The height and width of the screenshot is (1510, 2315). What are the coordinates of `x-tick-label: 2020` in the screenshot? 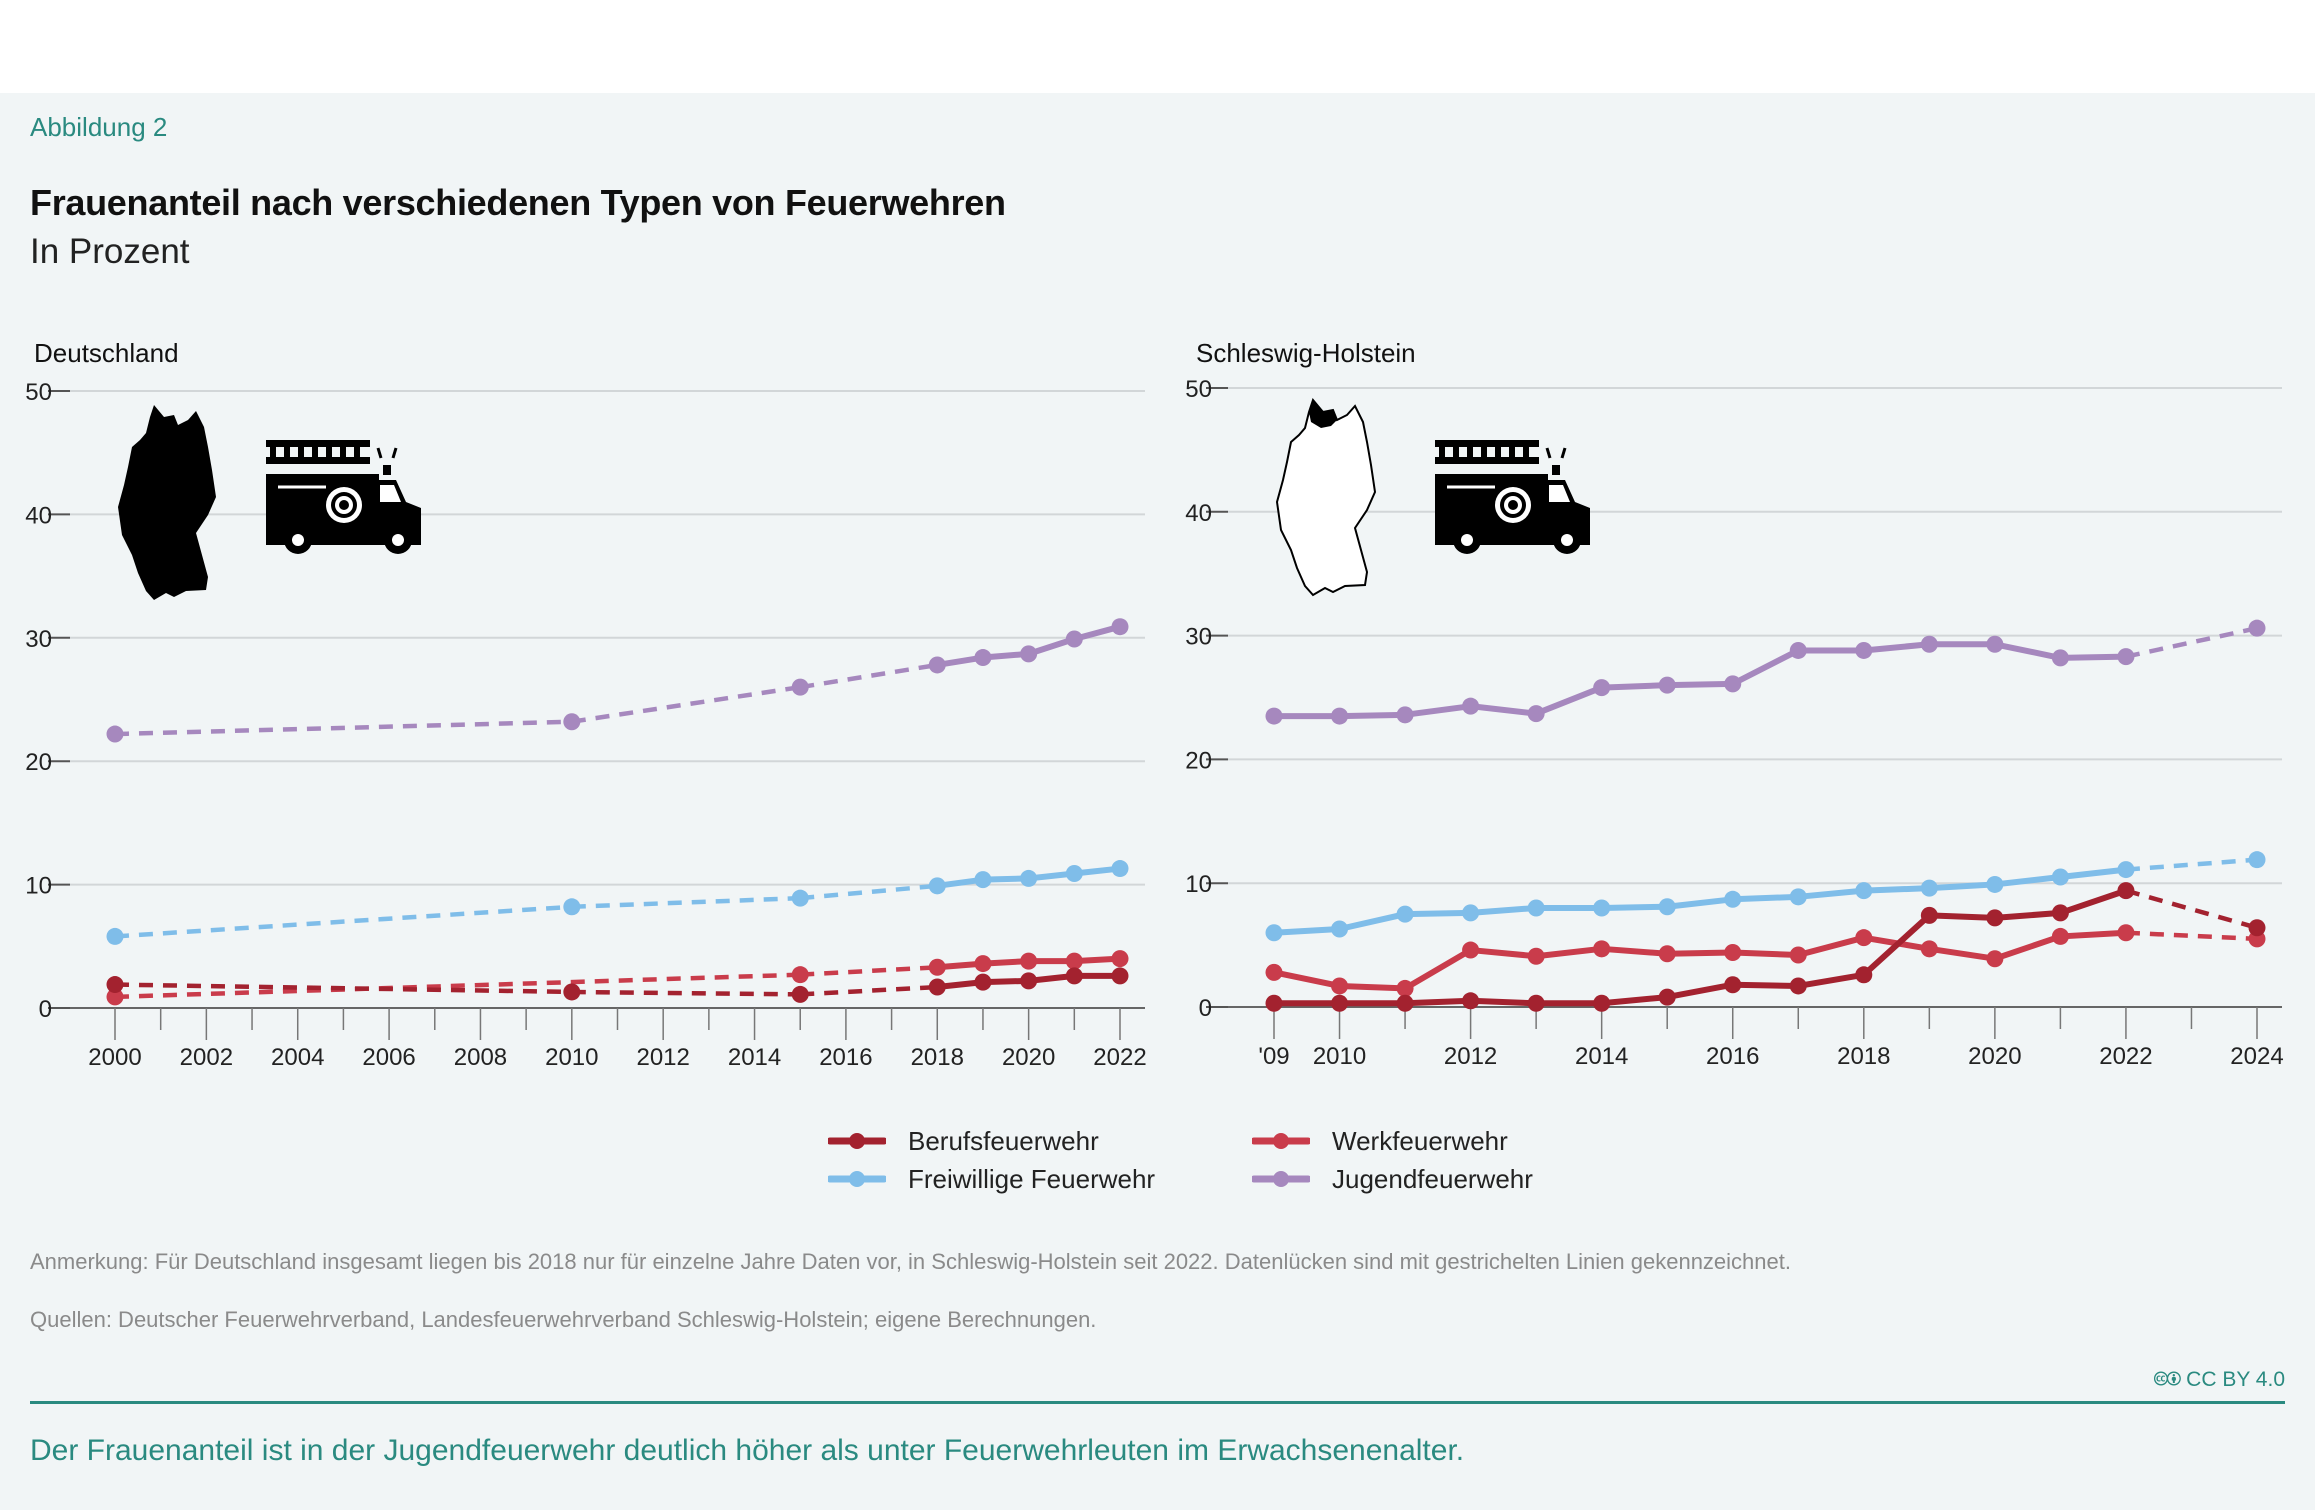 It's located at (1028, 1057).